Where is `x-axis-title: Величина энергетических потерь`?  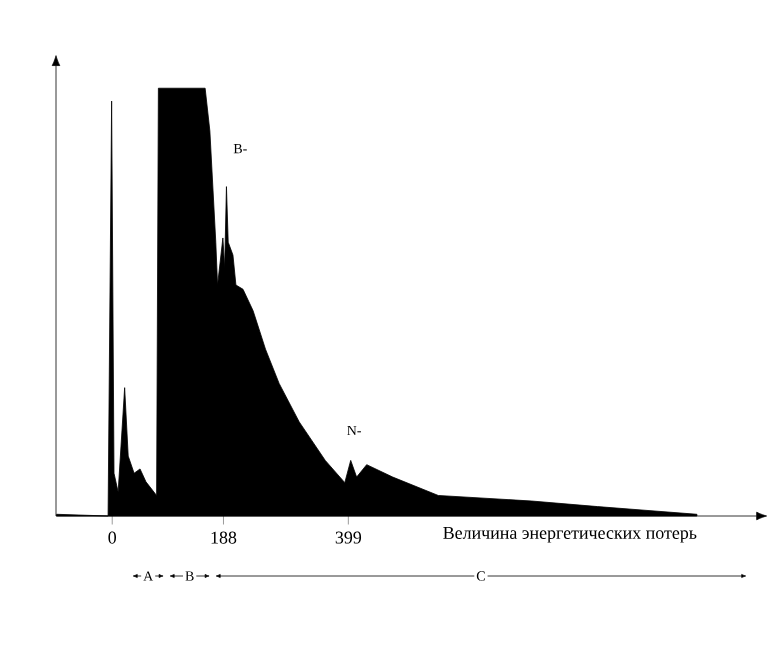
x-axis-title: Величина энергетических потерь is located at coordinates (570, 535).